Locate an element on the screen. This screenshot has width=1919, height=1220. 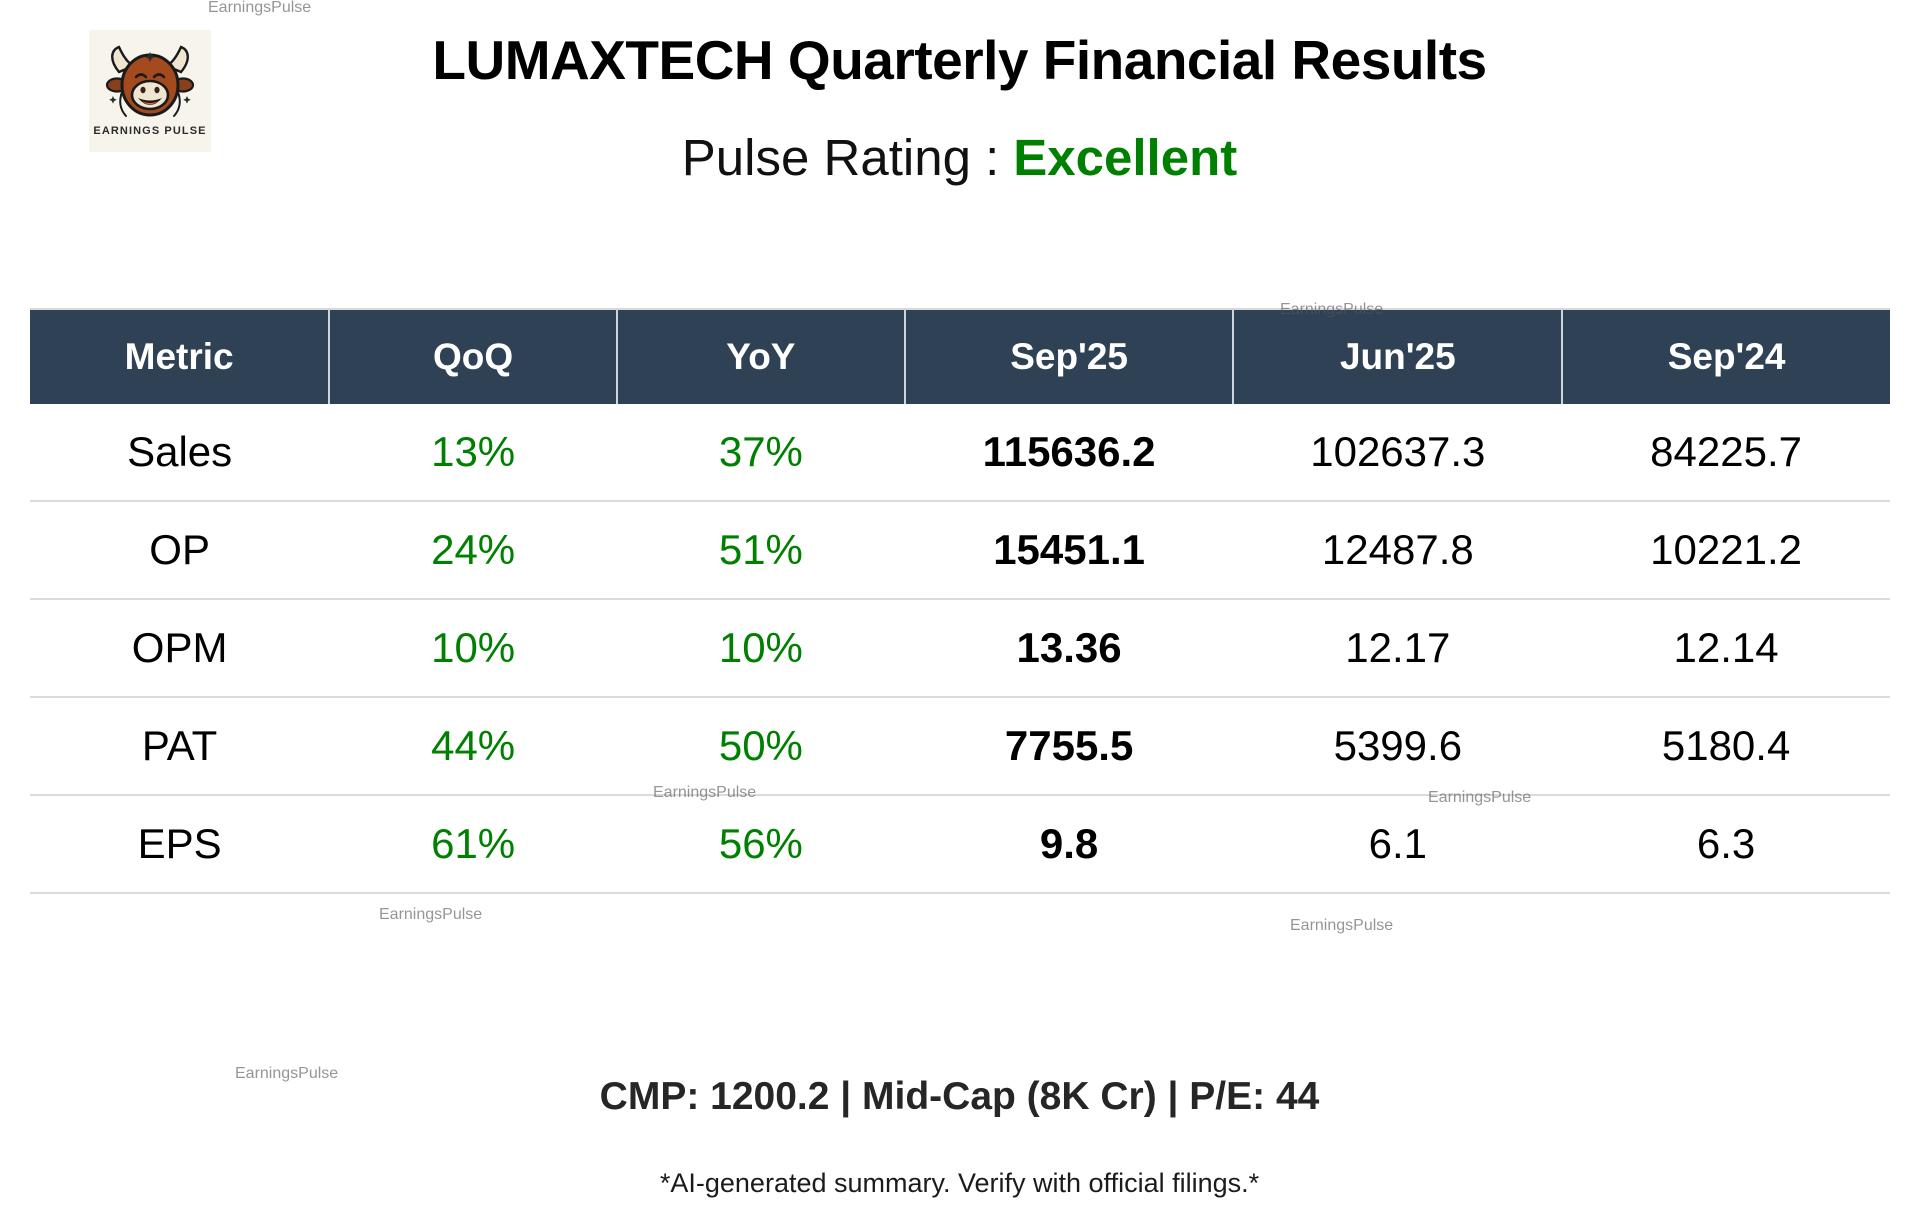
page-title: LUMAXTECH Quarterly Financial Results is located at coordinates (959, 60).